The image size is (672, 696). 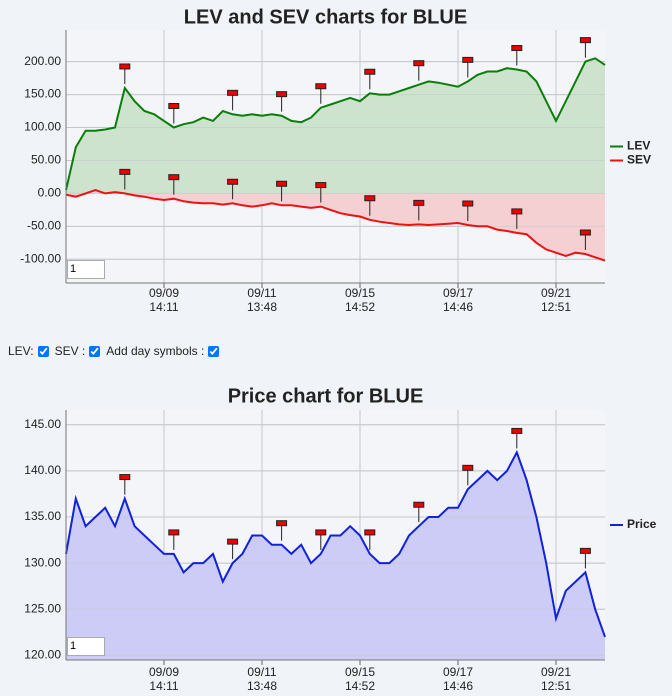 What do you see at coordinates (42, 470) in the screenshot?
I see `y-tick-label: 140.00` at bounding box center [42, 470].